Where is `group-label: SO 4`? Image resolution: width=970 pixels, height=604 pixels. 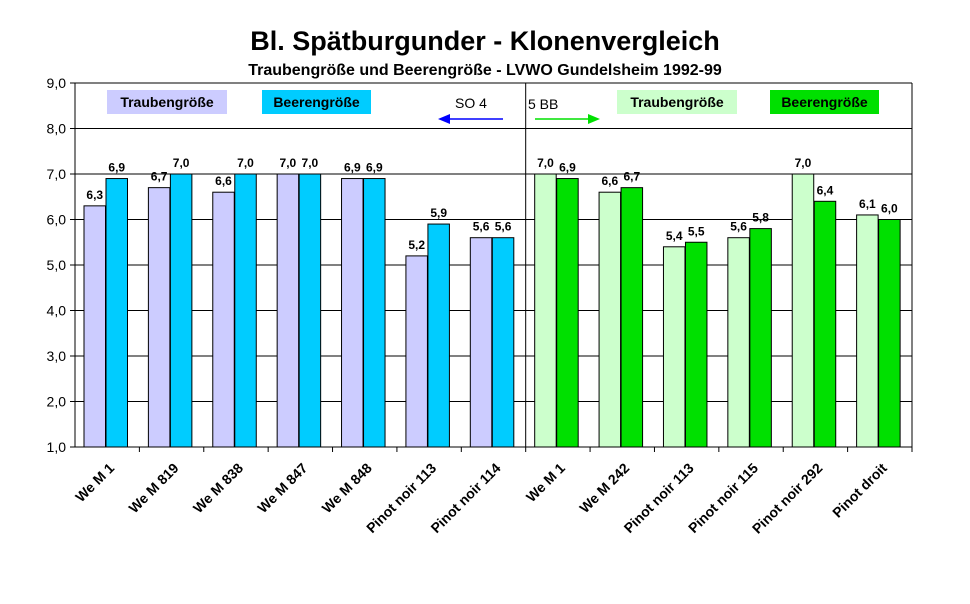
group-label: SO 4 is located at coordinates (471, 103).